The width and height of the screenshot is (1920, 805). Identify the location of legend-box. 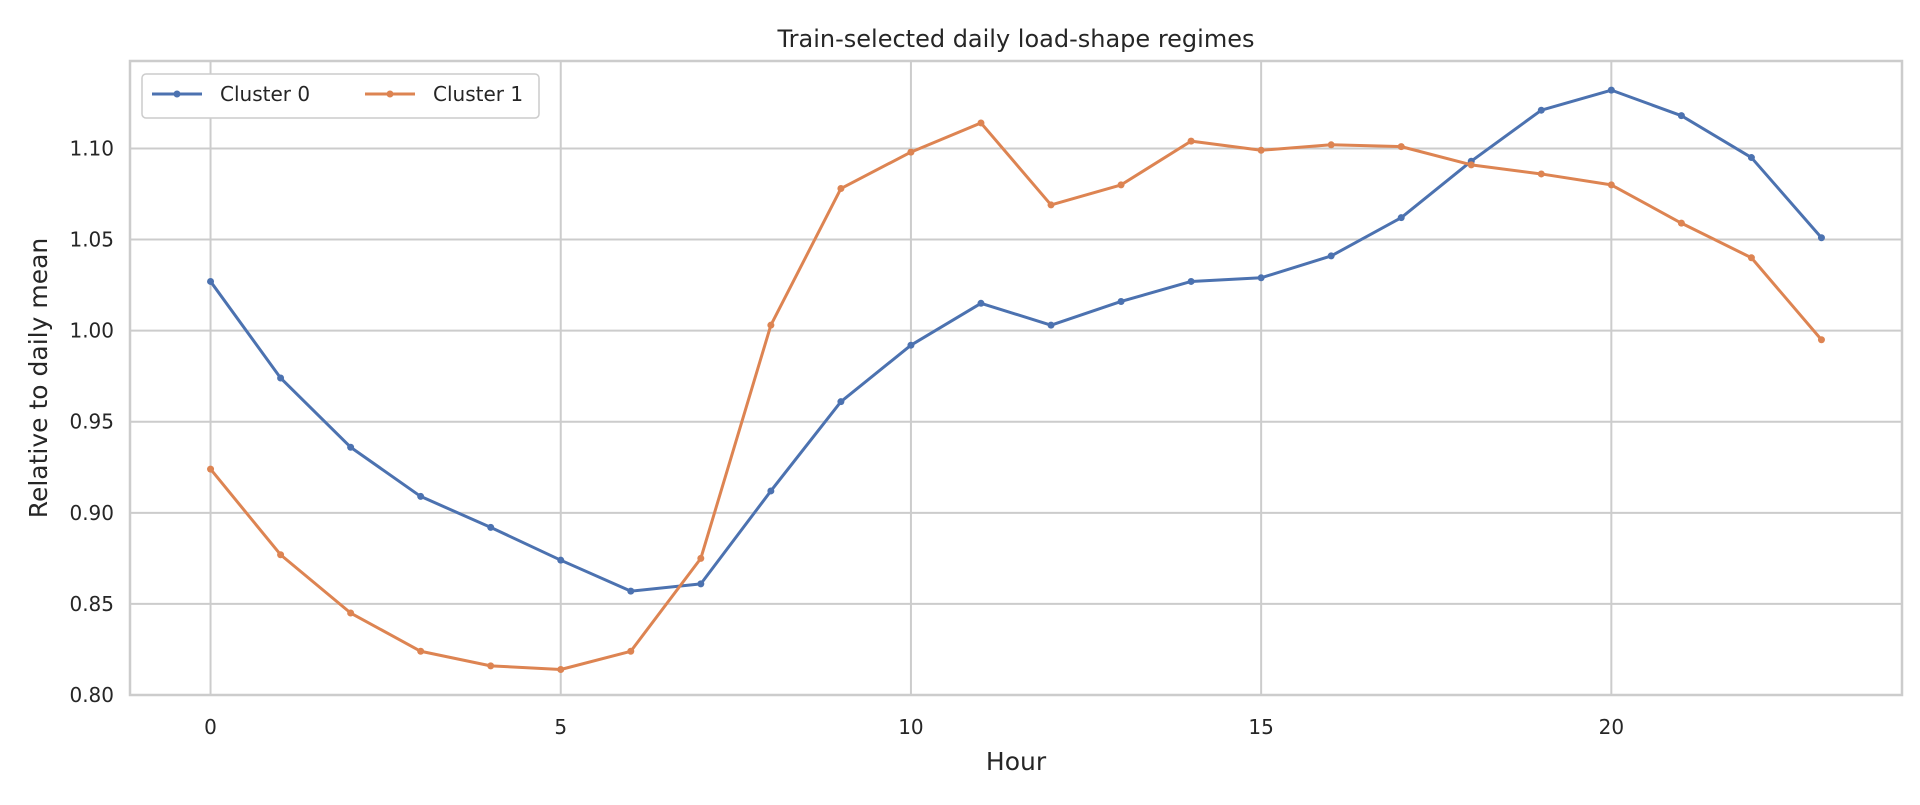
(340, 96).